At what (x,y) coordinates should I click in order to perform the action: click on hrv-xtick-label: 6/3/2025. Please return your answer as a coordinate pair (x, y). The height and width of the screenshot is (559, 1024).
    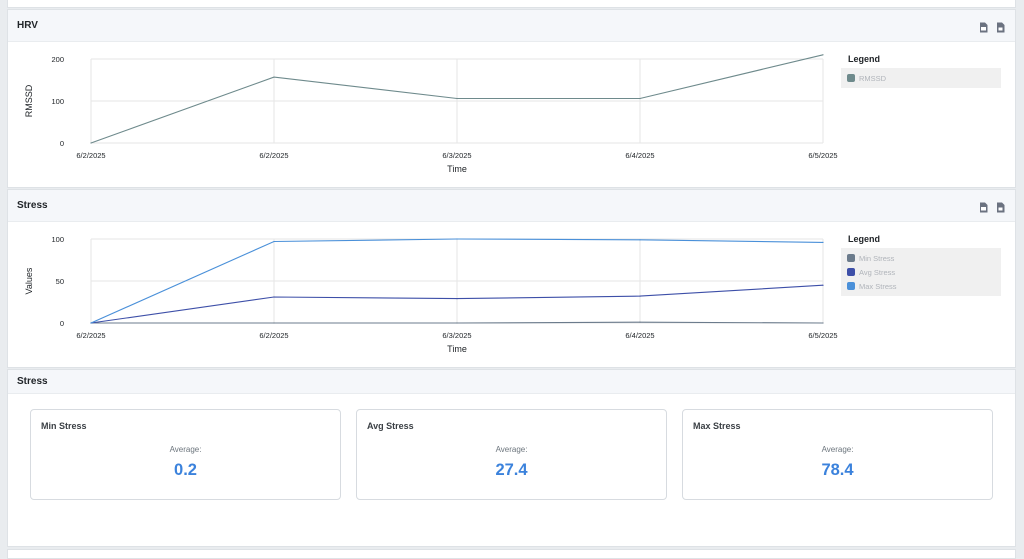
    Looking at the image, I should click on (456, 155).